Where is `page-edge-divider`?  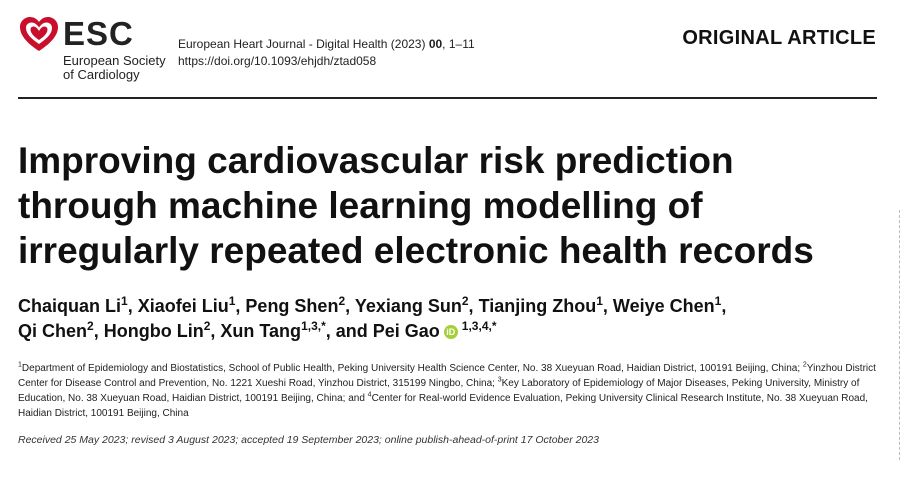 page-edge-divider is located at coordinates (900, 335).